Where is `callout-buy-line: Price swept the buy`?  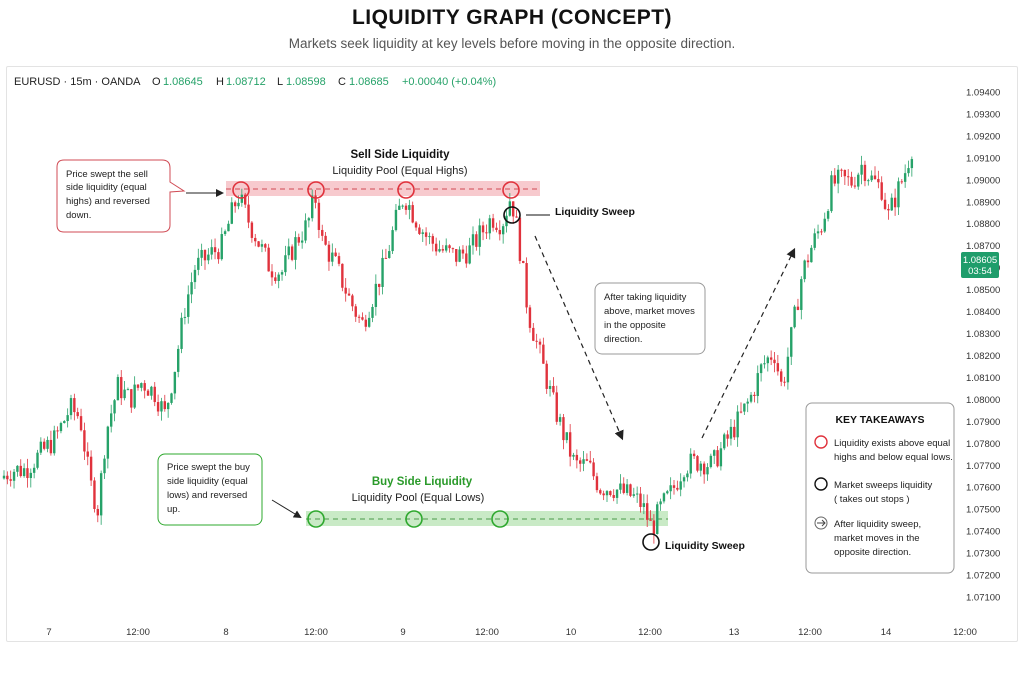 callout-buy-line: Price swept the buy is located at coordinates (208, 467).